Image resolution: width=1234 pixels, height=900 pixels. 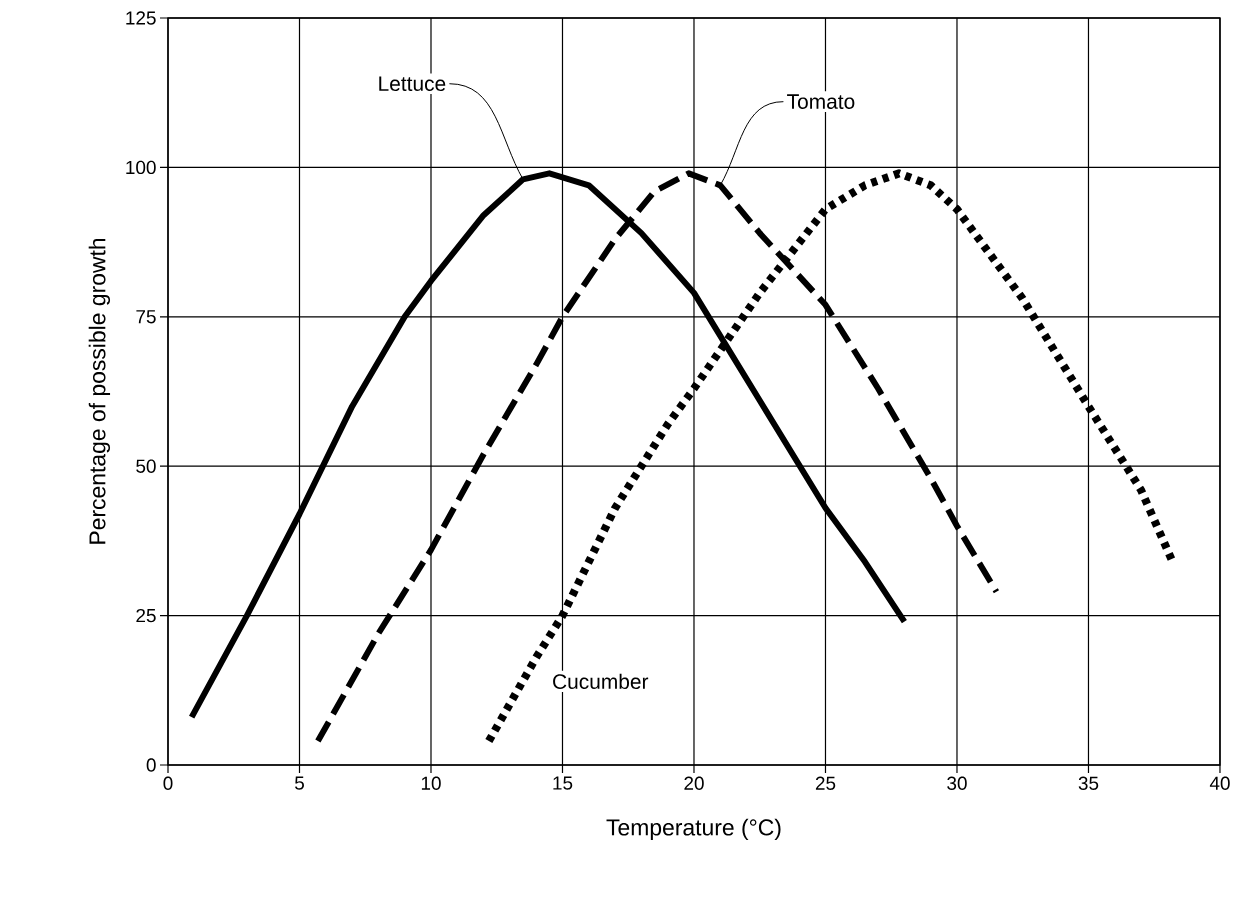 What do you see at coordinates (151, 765) in the screenshot?
I see `y-tick-label: 0` at bounding box center [151, 765].